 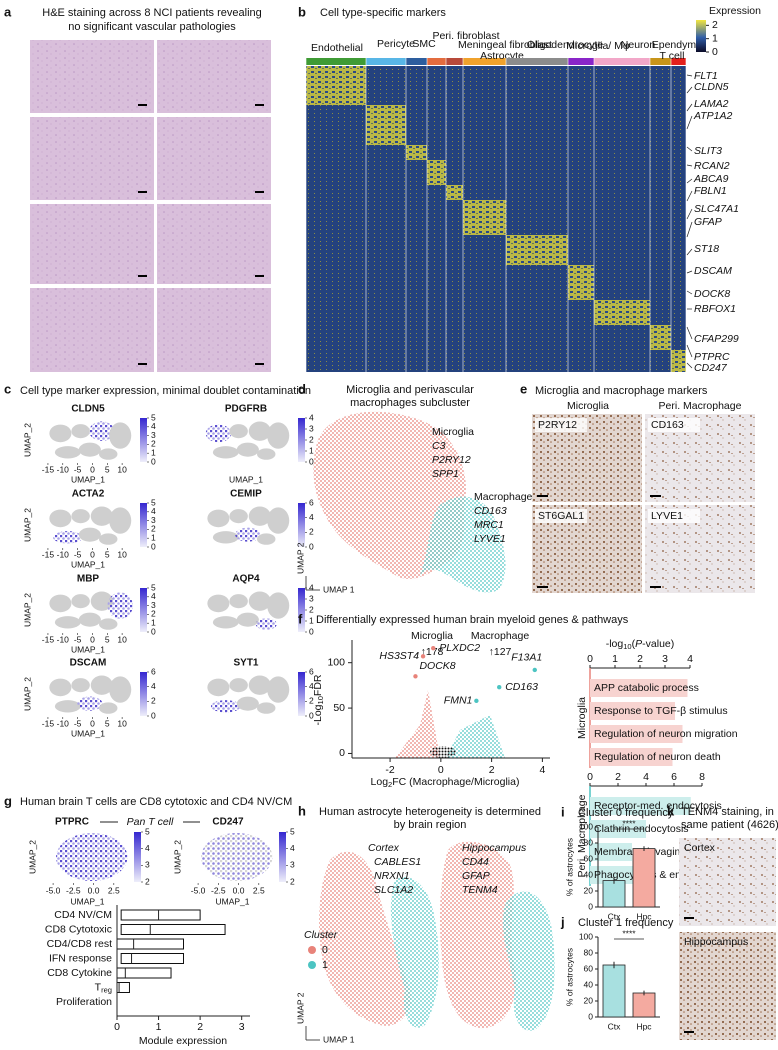 I want to click on cell-type-label: SMC, so click(x=424, y=44).